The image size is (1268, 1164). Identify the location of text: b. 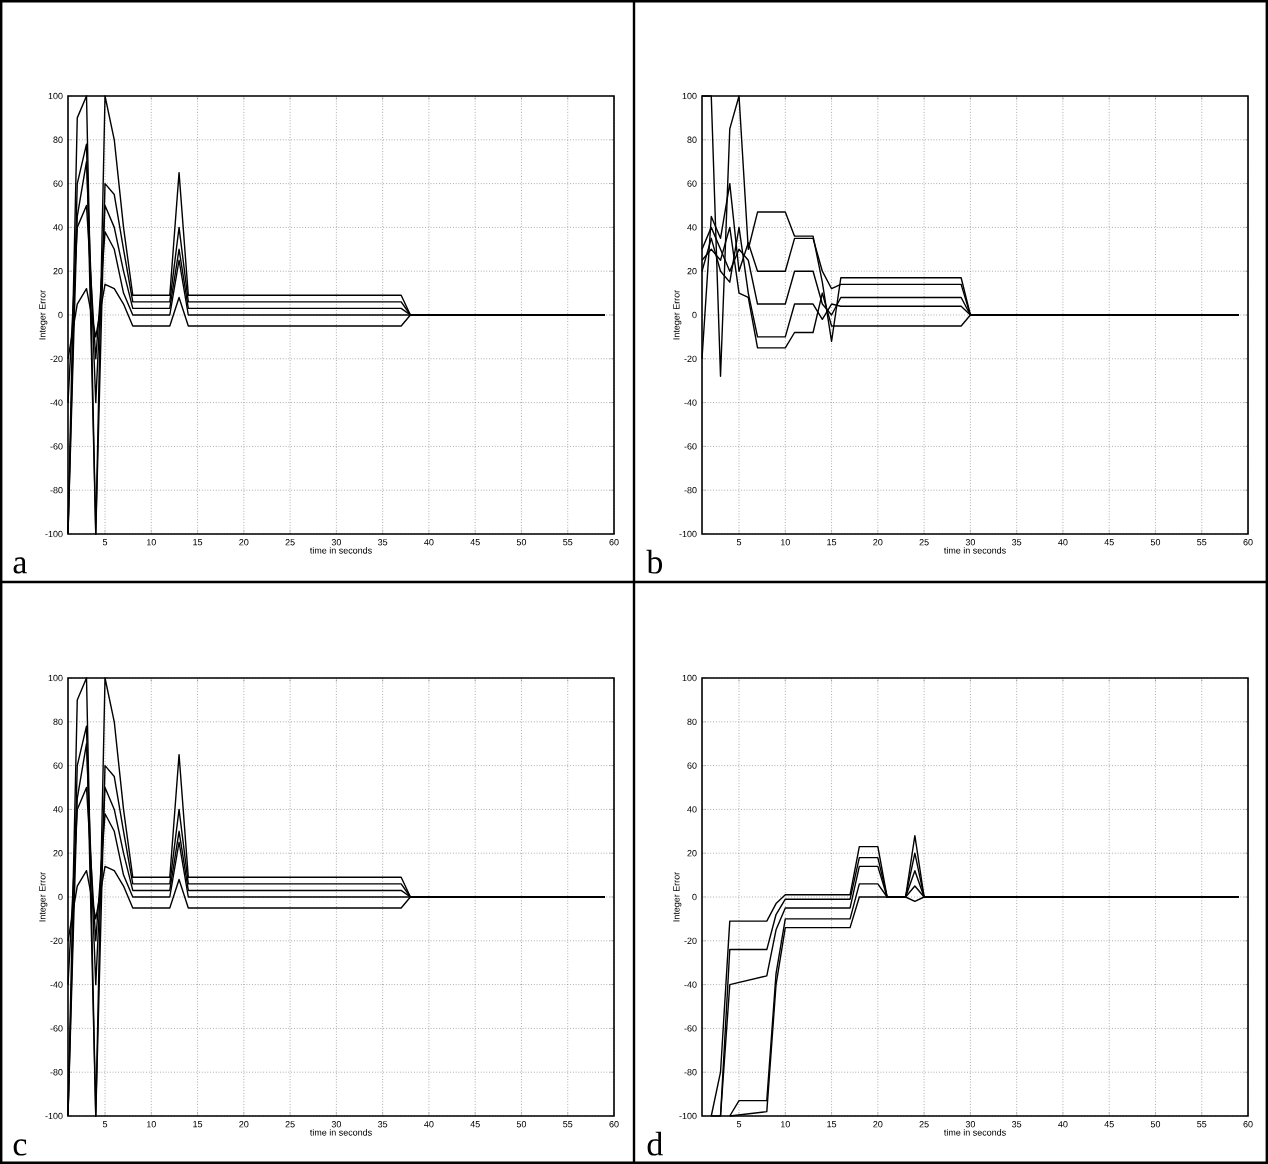
(654, 561).